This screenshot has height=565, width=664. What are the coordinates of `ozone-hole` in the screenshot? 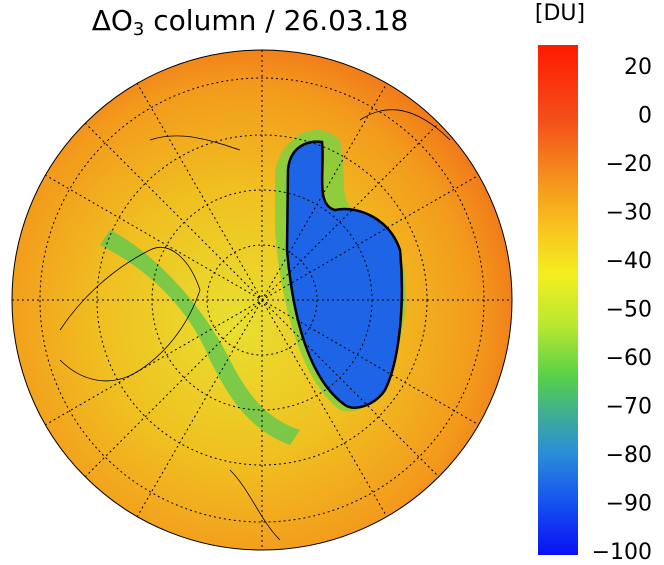 It's located at (344, 274).